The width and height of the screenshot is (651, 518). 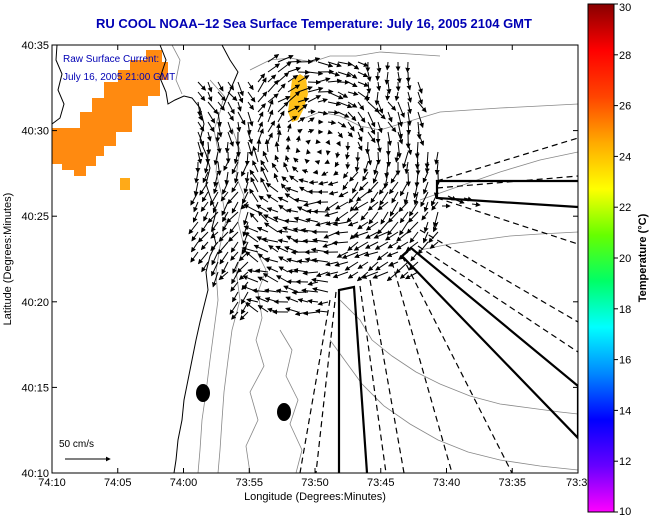 What do you see at coordinates (512, 483) in the screenshot?
I see `x-tick-label: 73:35` at bounding box center [512, 483].